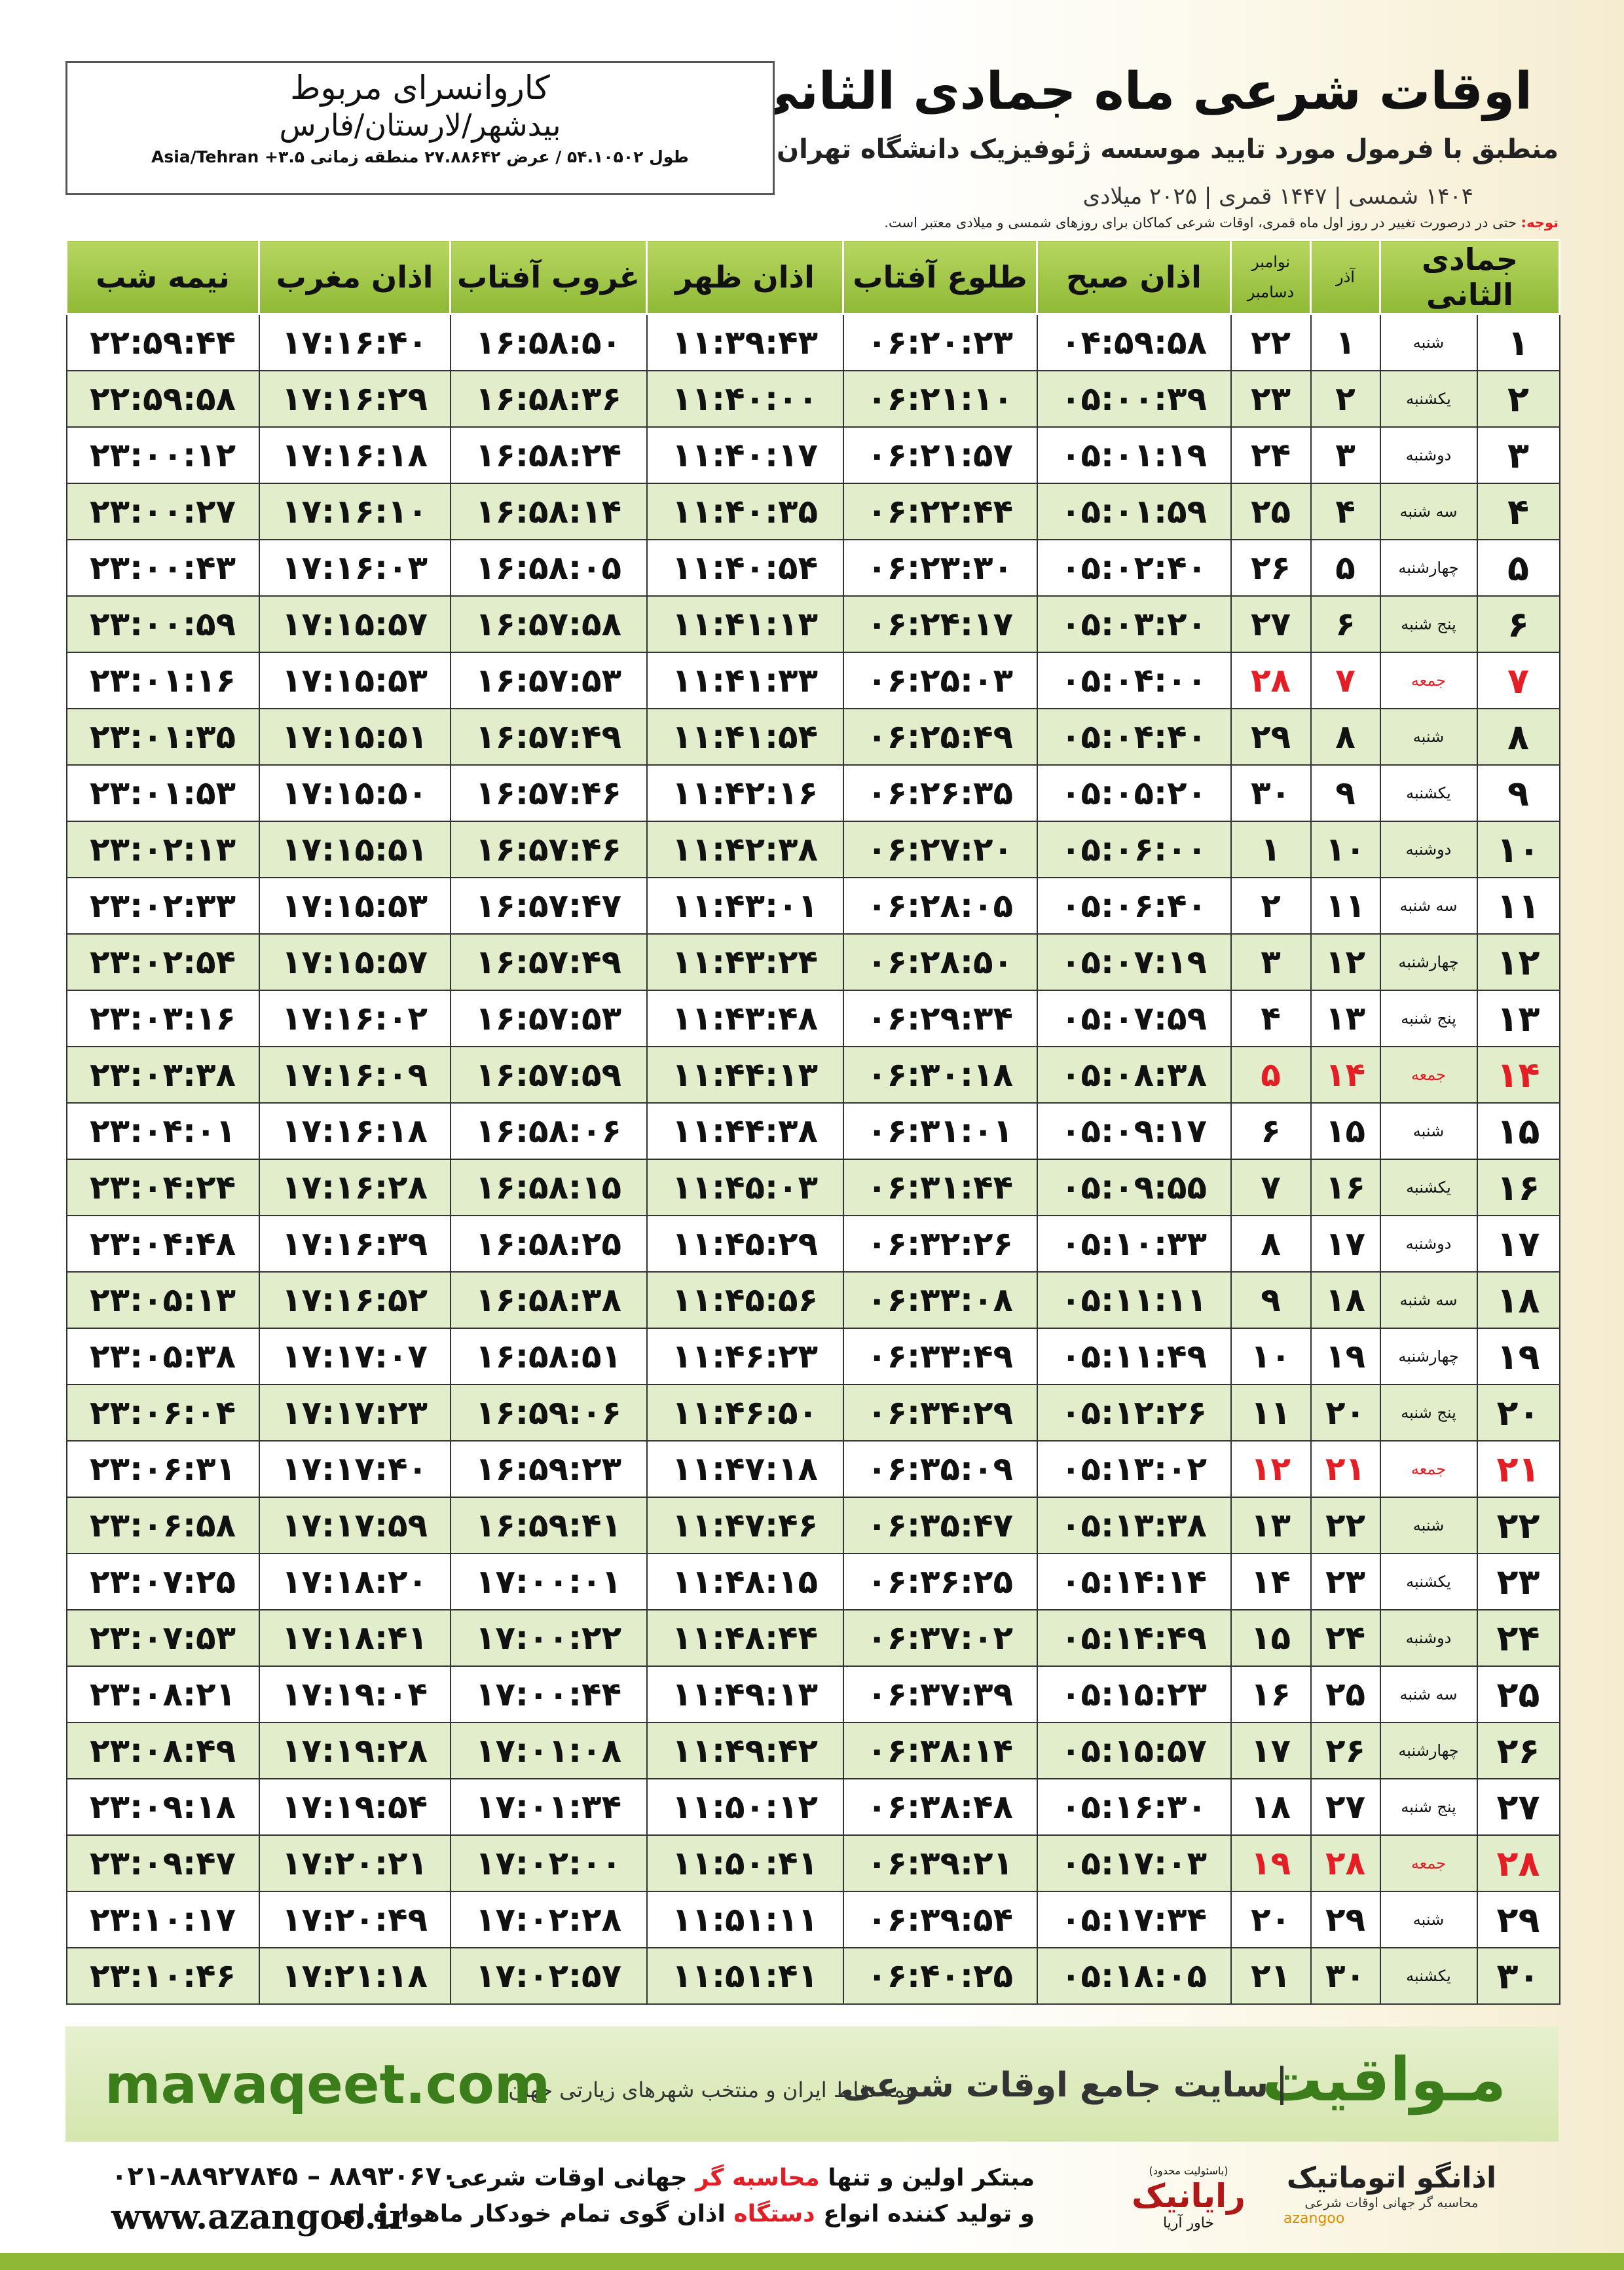 This screenshot has height=2270, width=1624. What do you see at coordinates (940, 455) in the screenshot?
I see `table-cell: ۰۶:۲۱:۵۷` at bounding box center [940, 455].